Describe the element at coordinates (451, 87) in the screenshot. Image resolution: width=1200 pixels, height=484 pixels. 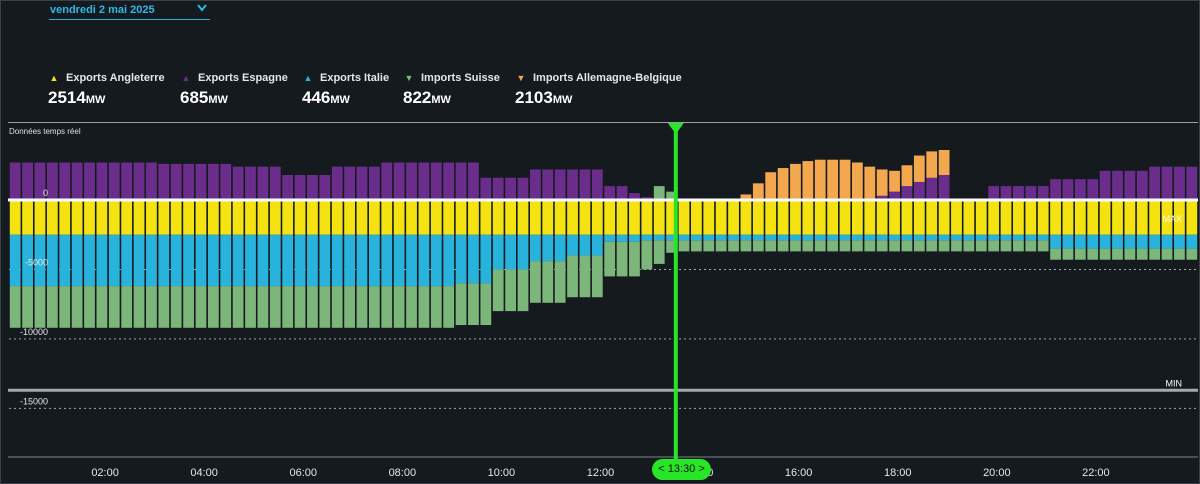
I see `legend-item-imports-suisse: ▼ Imports Suisse 822MW` at that location.